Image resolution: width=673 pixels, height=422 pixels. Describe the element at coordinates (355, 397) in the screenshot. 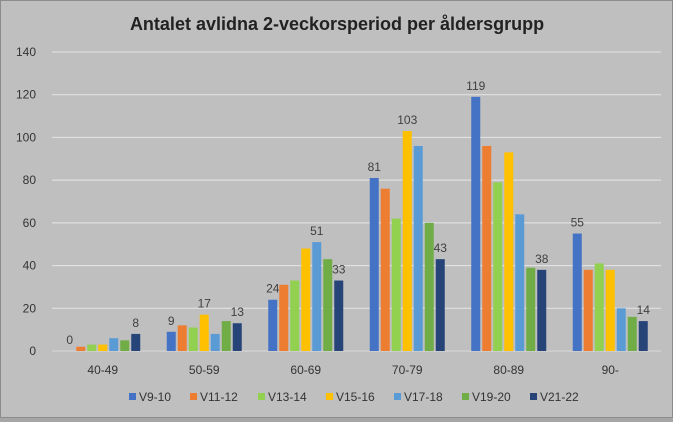

I see `legend-label: V15-16` at that location.